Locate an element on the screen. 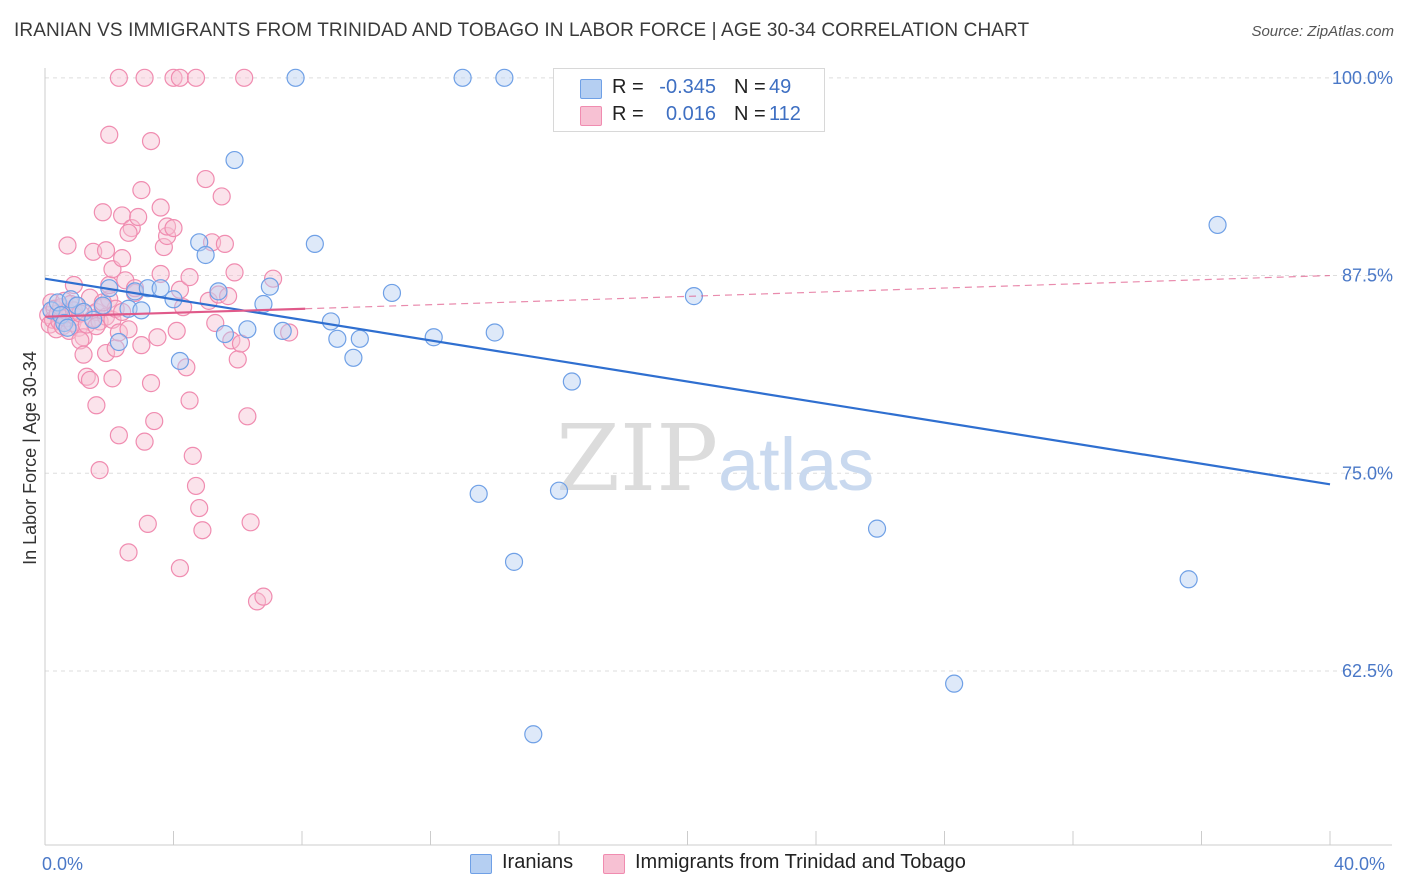 This screenshot has width=1406, height=892. legend-n-value: 112 is located at coordinates (785, 114).